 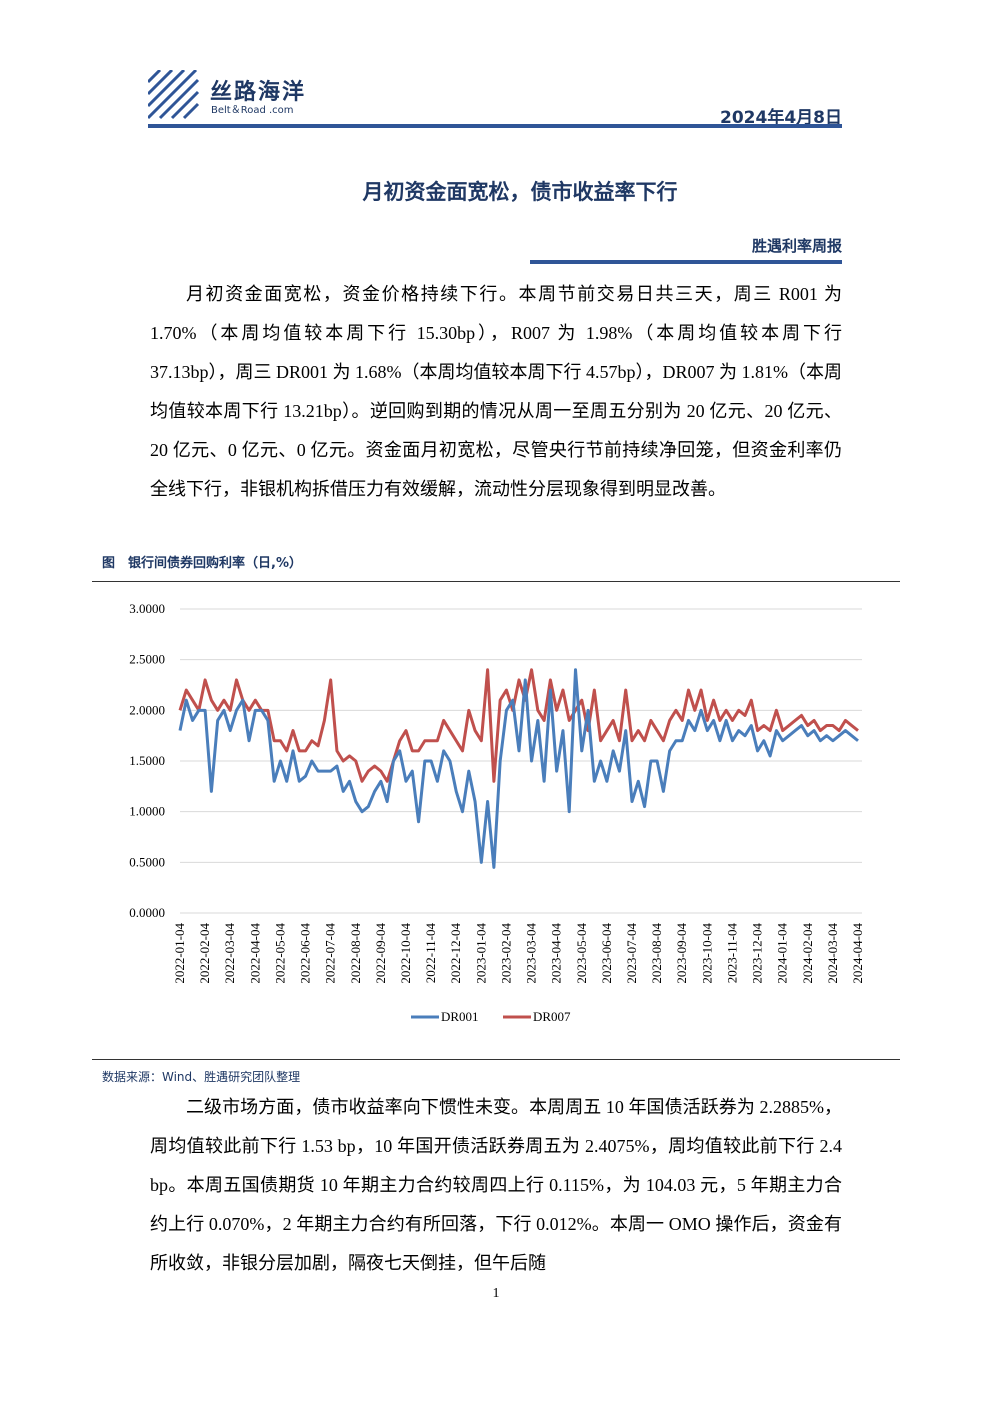 I want to click on x-tick-label: 2024-04-04, so click(x=857, y=953).